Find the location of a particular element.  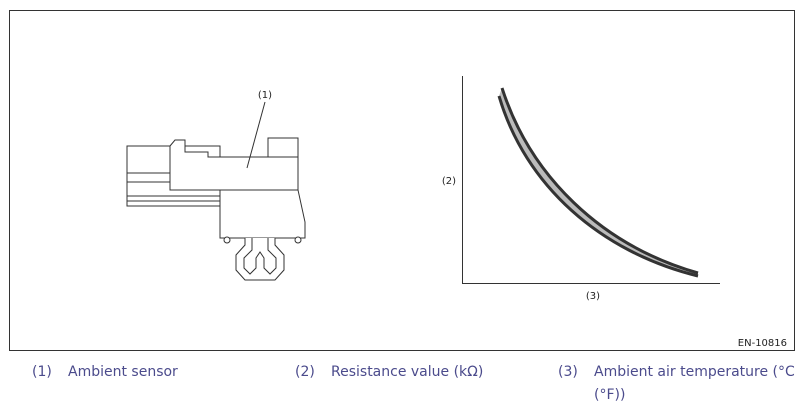

callout: (2) is located at coordinates (449, 181).